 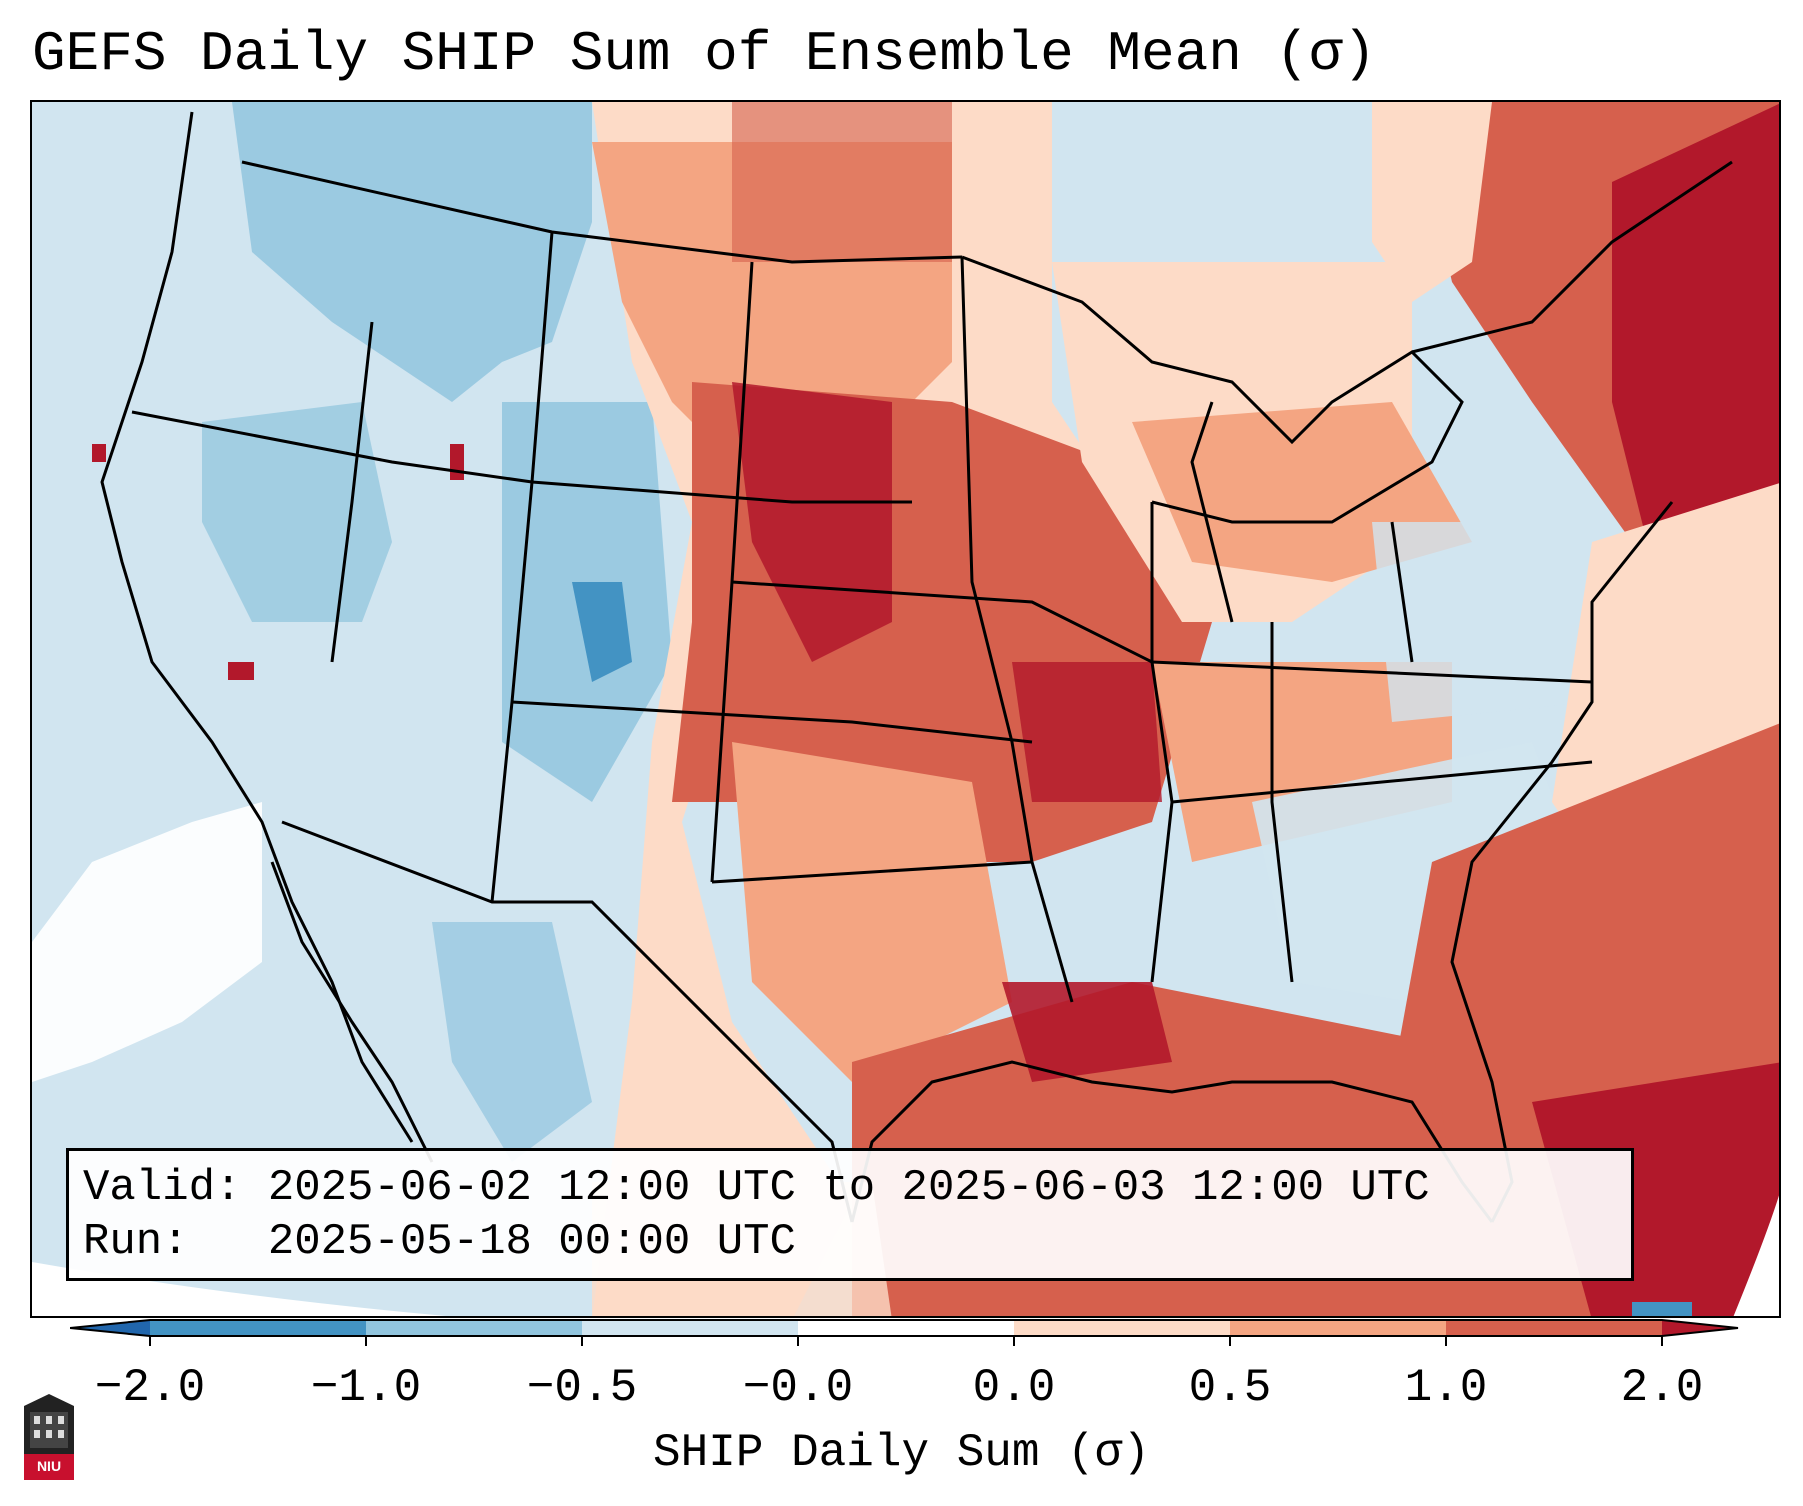 What do you see at coordinates (239, 1289) in the screenshot?
I see `region-outside-domain` at bounding box center [239, 1289].